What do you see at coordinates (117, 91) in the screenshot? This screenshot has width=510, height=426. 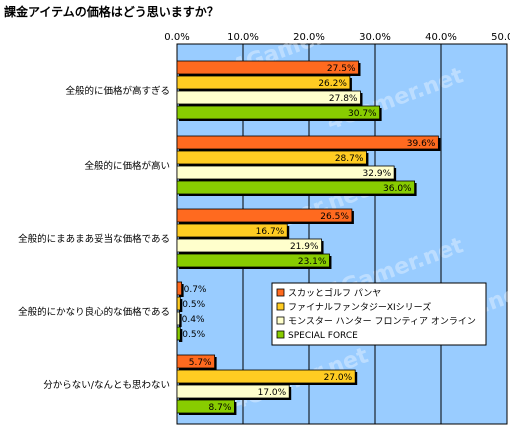 I see `category-label: 全般的に価格が高すぎる` at bounding box center [117, 91].